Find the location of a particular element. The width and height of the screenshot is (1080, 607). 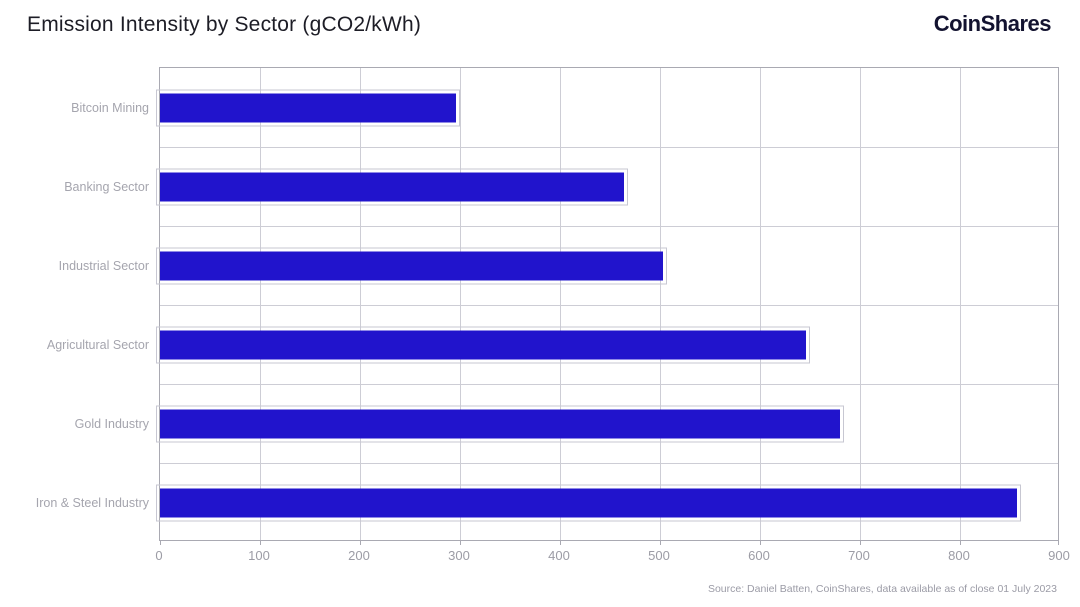

x-tick-label: 700 is located at coordinates (859, 555).